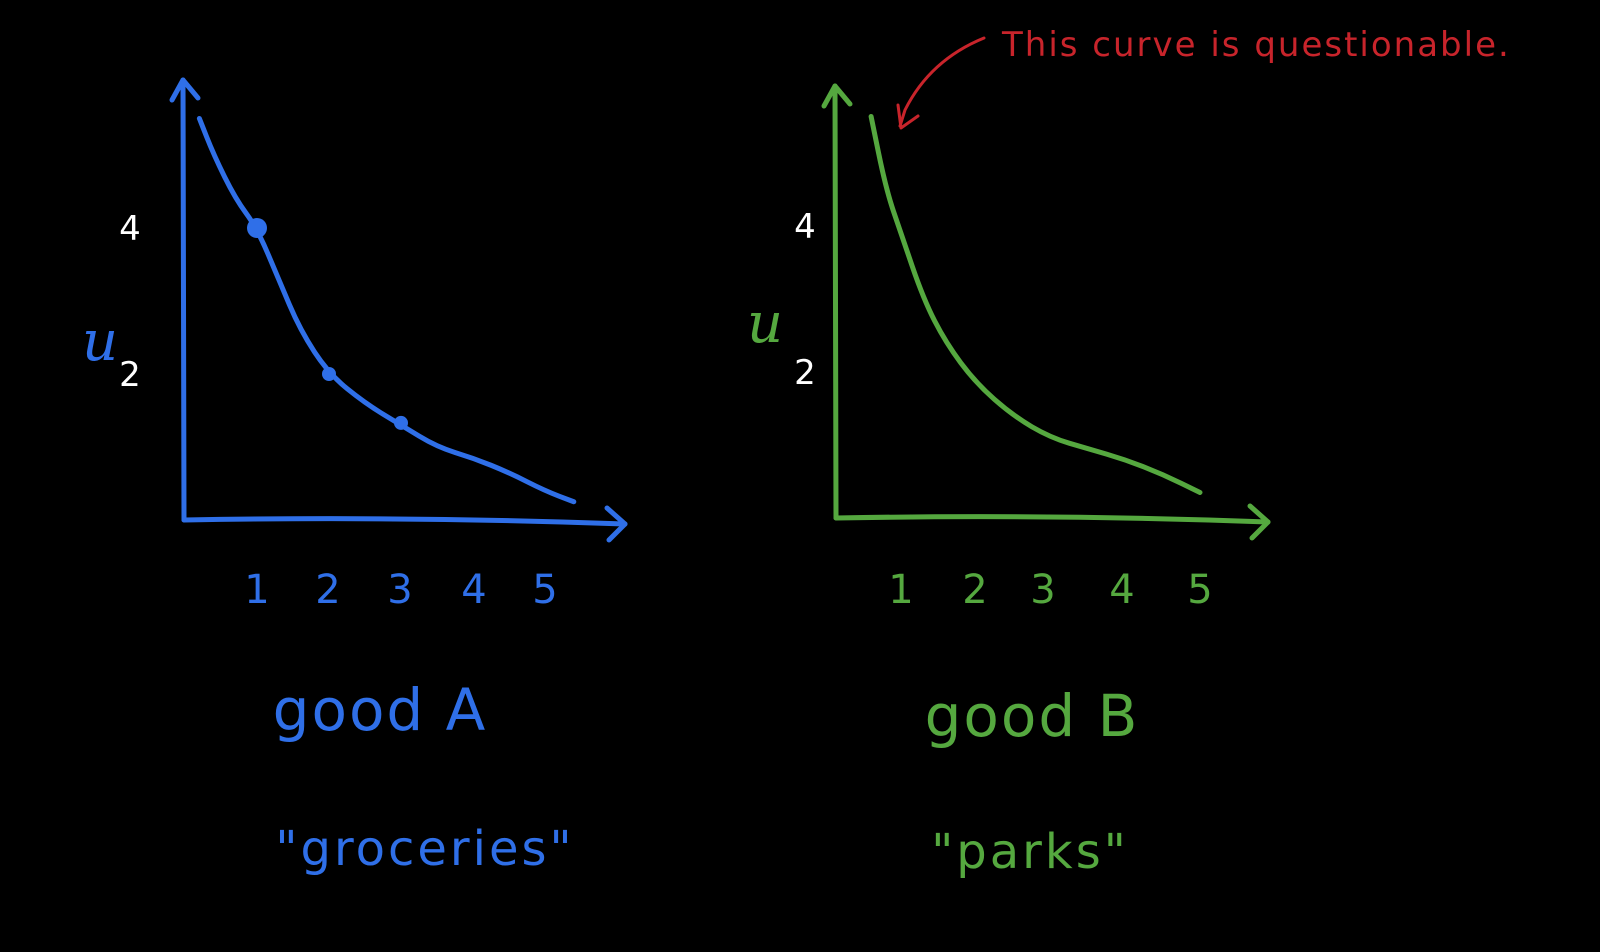  I want to click on chart-subtitle: "groceries", so click(424, 849).